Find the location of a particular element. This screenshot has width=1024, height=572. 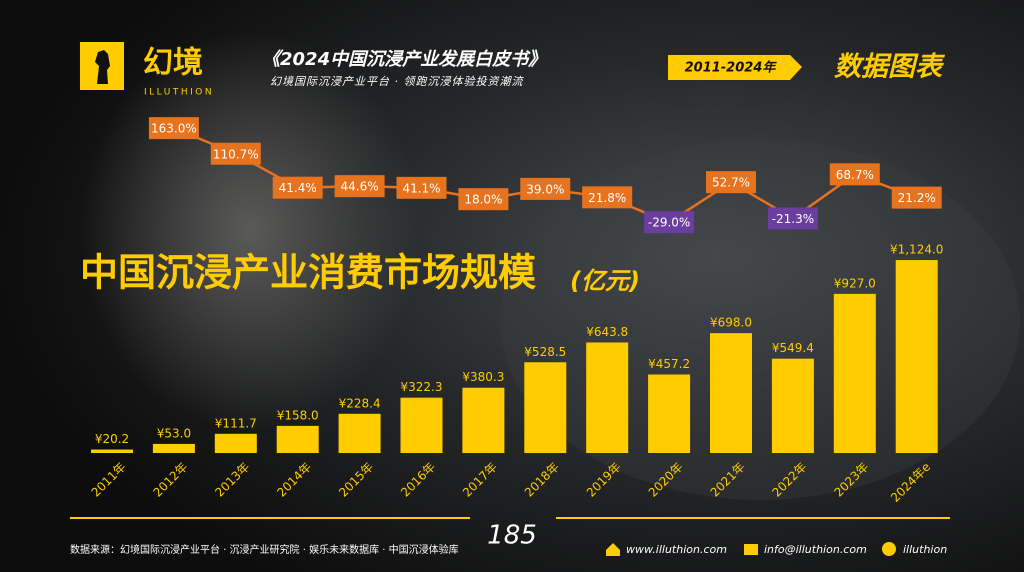

growth-label: -29.0% is located at coordinates (669, 223).